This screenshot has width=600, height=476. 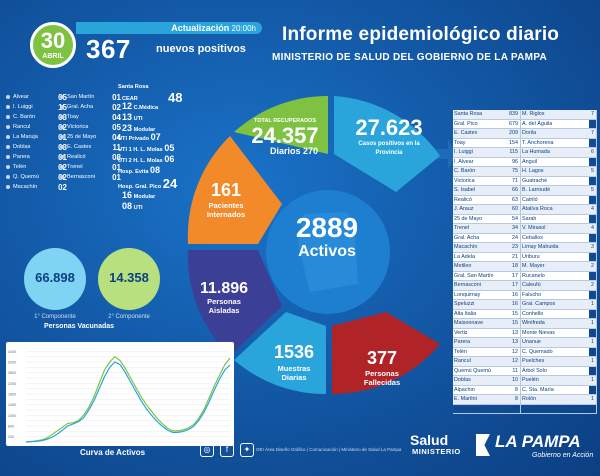 I want to click on table-cell-count: 6, so click(x=587, y=143).